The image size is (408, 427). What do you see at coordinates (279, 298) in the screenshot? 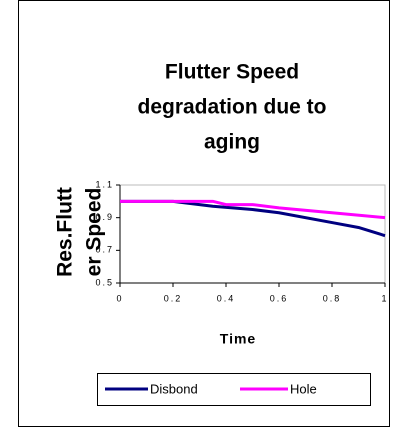
I see `x-tick-label: 0.6` at bounding box center [279, 298].